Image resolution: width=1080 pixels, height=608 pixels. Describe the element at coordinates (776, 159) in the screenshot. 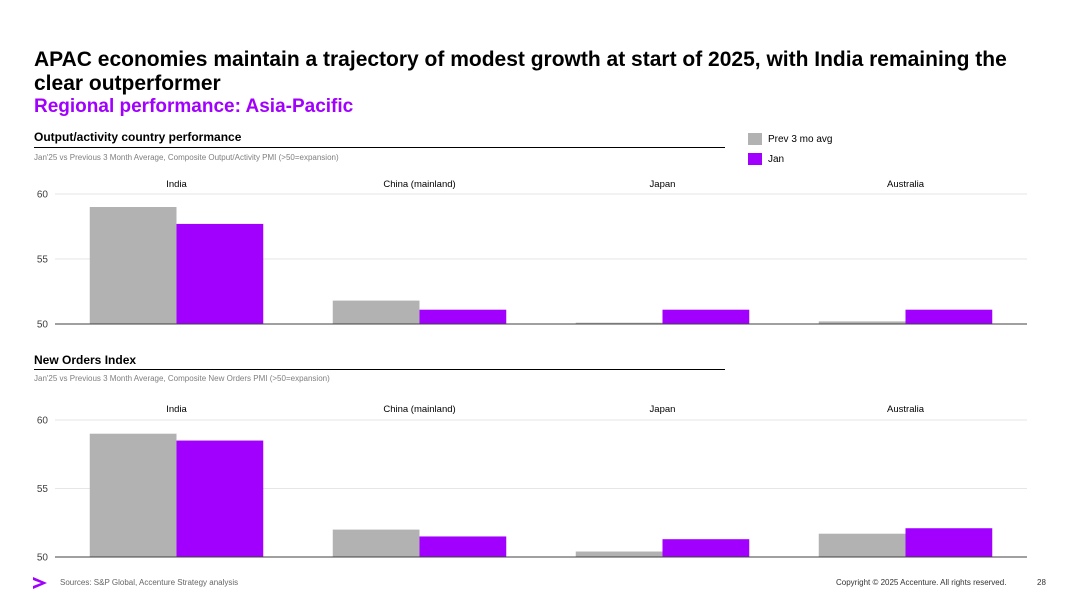

I see `legend-label-jan: Jan` at that location.